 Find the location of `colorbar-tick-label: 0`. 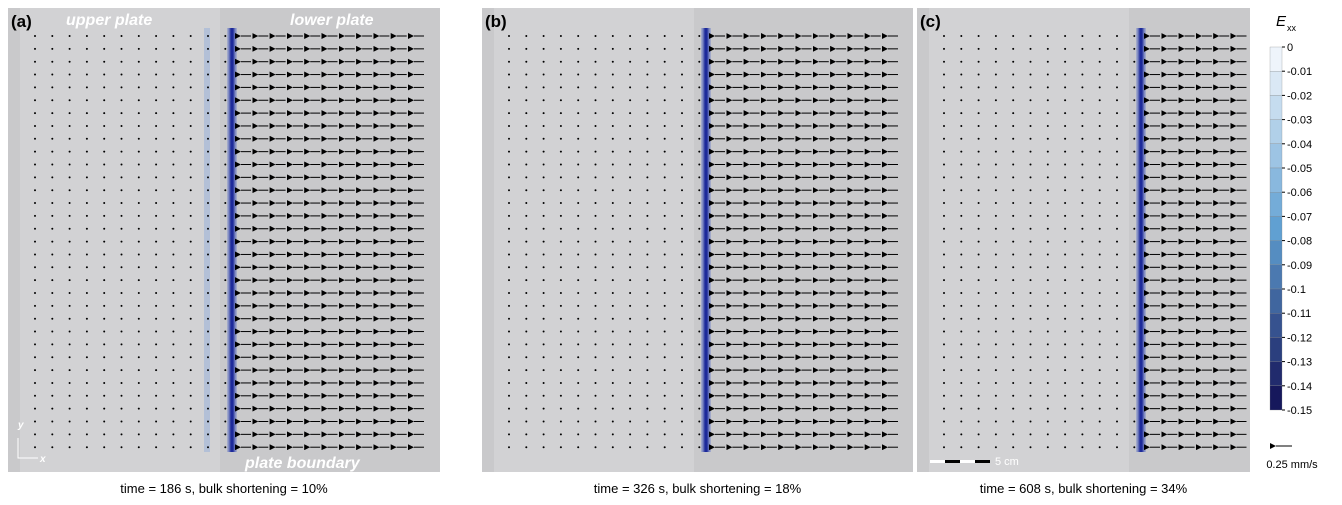

colorbar-tick-label: 0 is located at coordinates (1290, 48).